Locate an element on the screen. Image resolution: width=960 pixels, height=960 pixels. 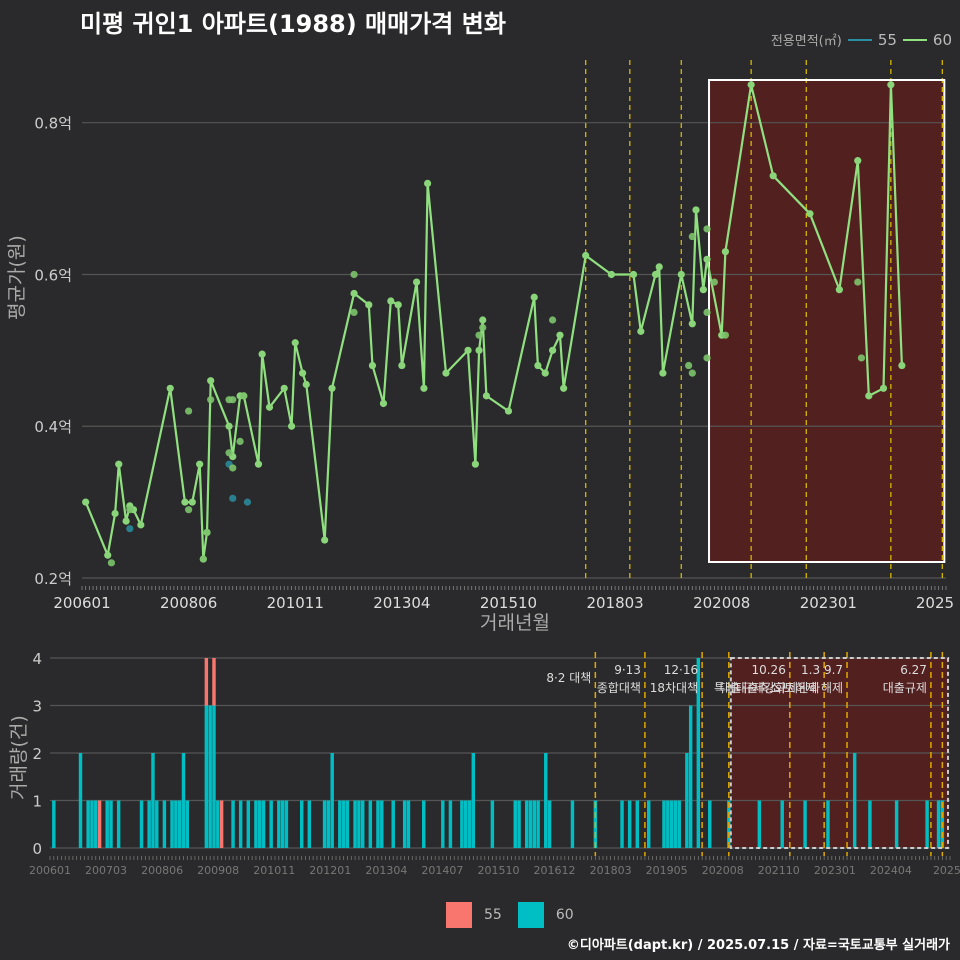
price-y-axis-label: 평균가(원) is located at coordinates (17, 277).